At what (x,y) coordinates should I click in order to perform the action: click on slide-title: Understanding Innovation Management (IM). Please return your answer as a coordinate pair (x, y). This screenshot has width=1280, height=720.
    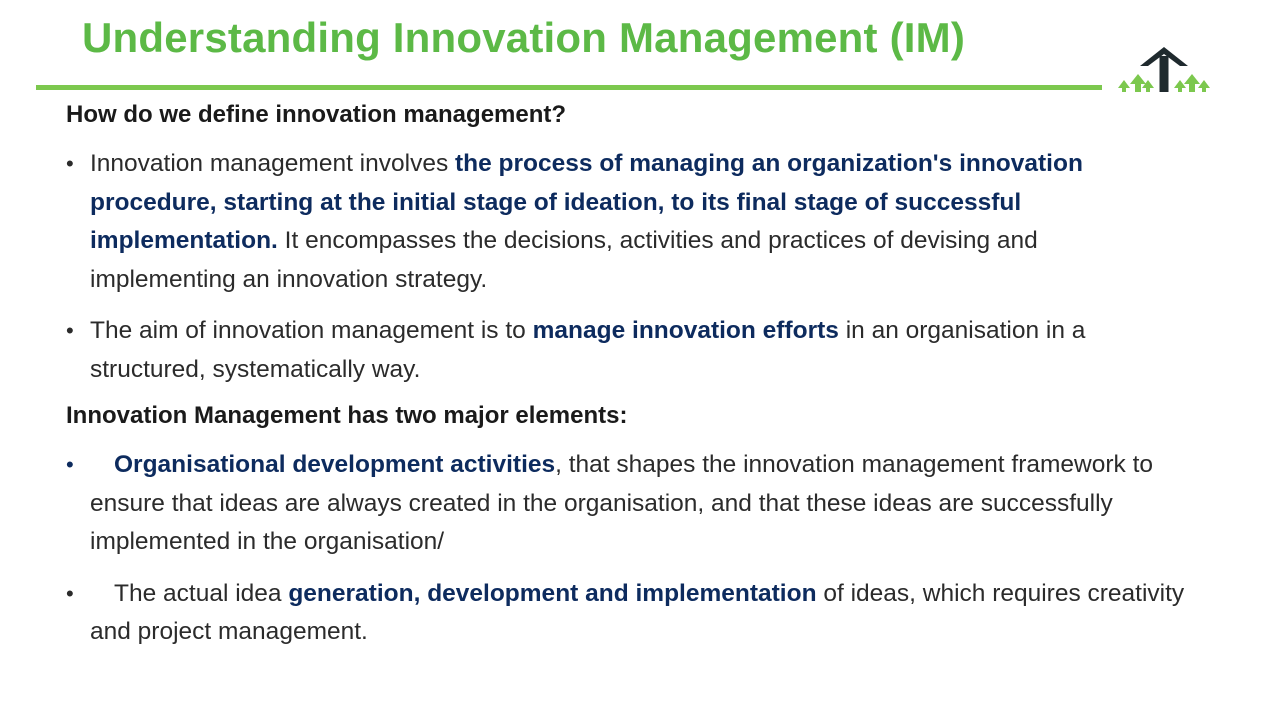
    Looking at the image, I should click on (524, 37).